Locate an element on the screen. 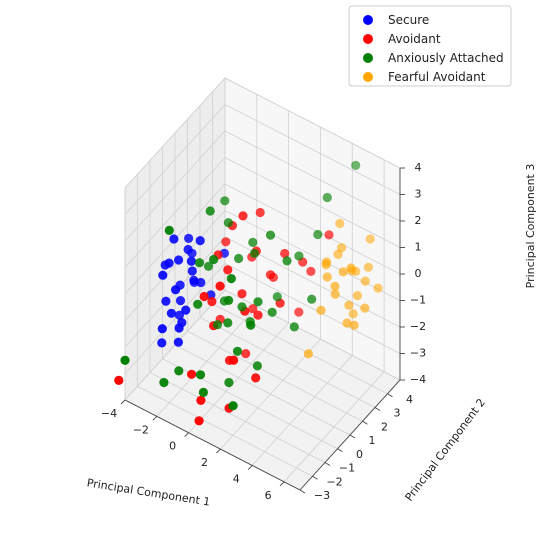 This screenshot has height=538, width=550. x-axis-label: Principal Component 1 is located at coordinates (148, 492).